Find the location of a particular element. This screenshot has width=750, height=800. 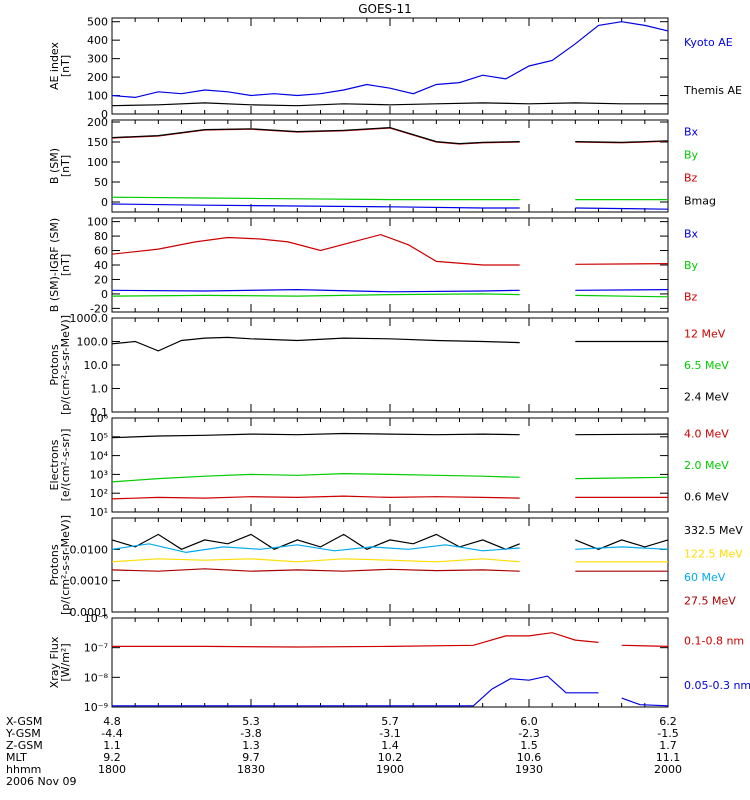

legend-label: 2.4 MeV is located at coordinates (706, 396).